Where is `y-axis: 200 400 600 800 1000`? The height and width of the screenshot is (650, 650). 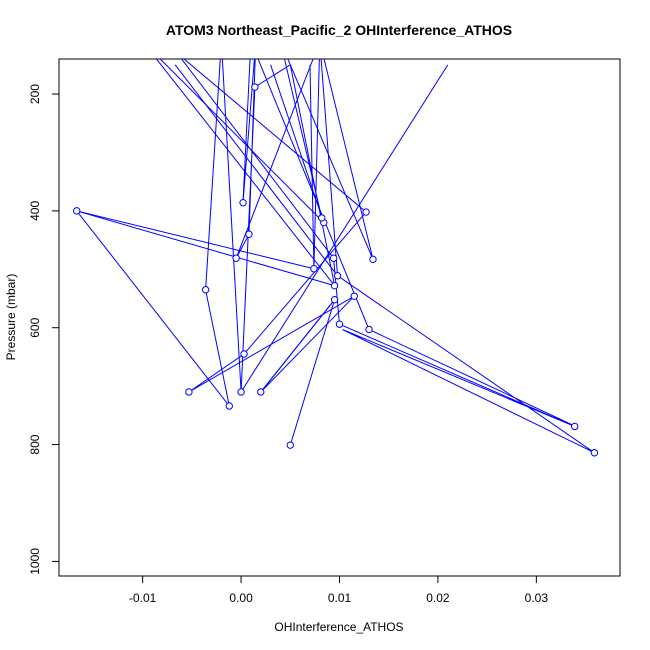 y-axis: 200 400 600 800 1000 is located at coordinates (44, 329).